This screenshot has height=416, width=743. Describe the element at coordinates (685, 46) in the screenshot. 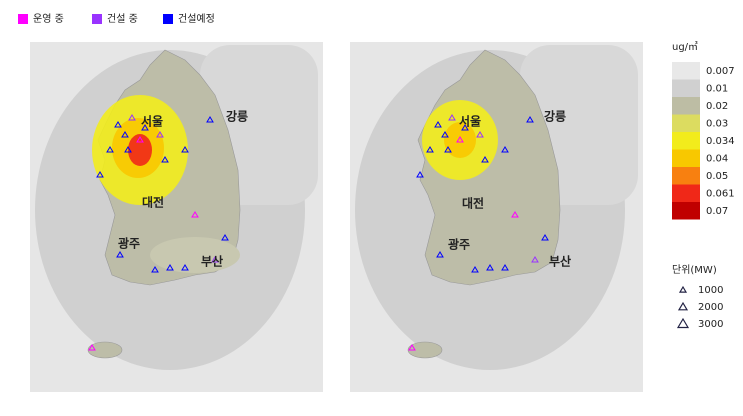

I see `colorbar-unit: ug/㎥` at that location.